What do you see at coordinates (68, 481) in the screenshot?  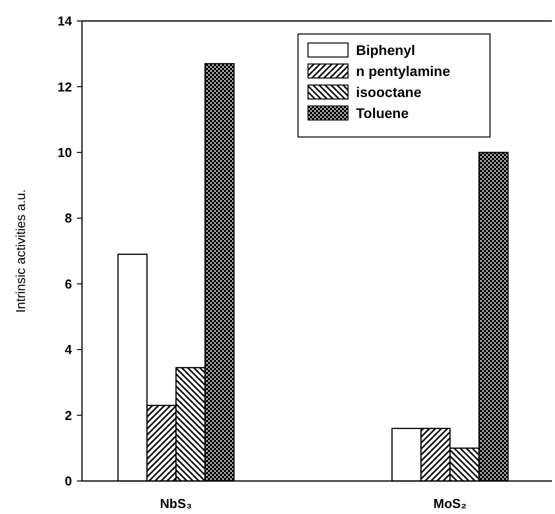 I see `y-tick-label: 0` at bounding box center [68, 481].